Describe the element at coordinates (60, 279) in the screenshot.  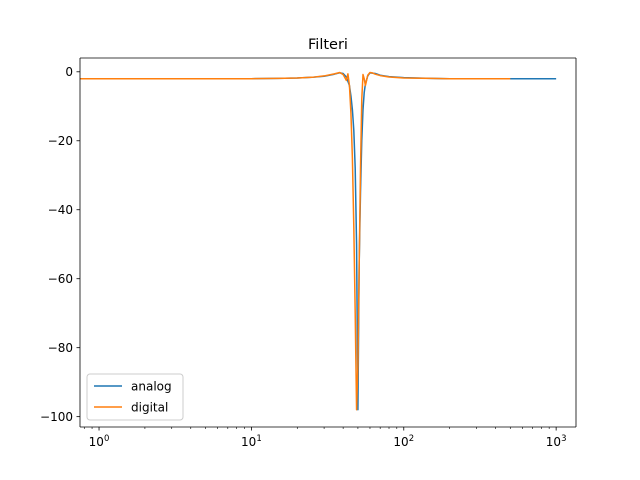
I see `y-tick-label: −60` at that location.